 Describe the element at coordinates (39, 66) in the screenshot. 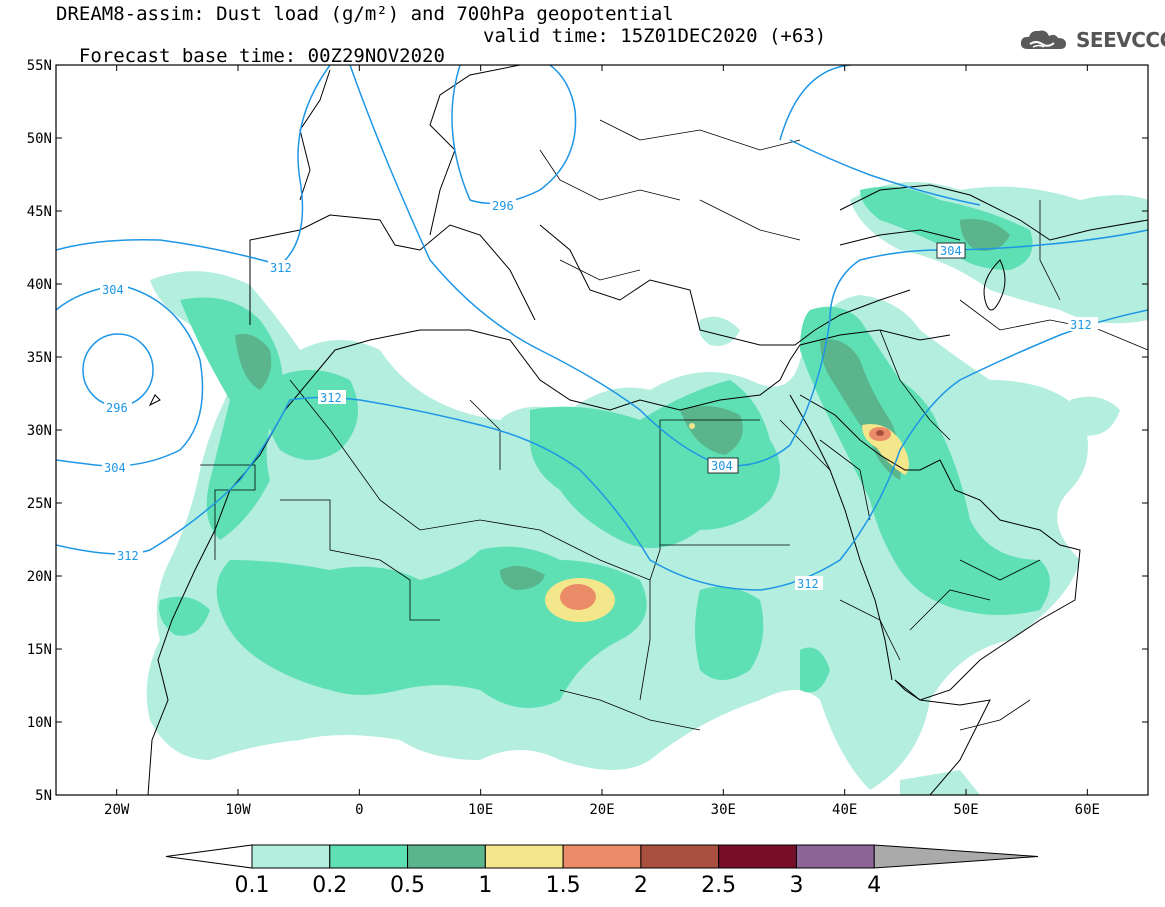

I see `lat-label: 55N` at that location.